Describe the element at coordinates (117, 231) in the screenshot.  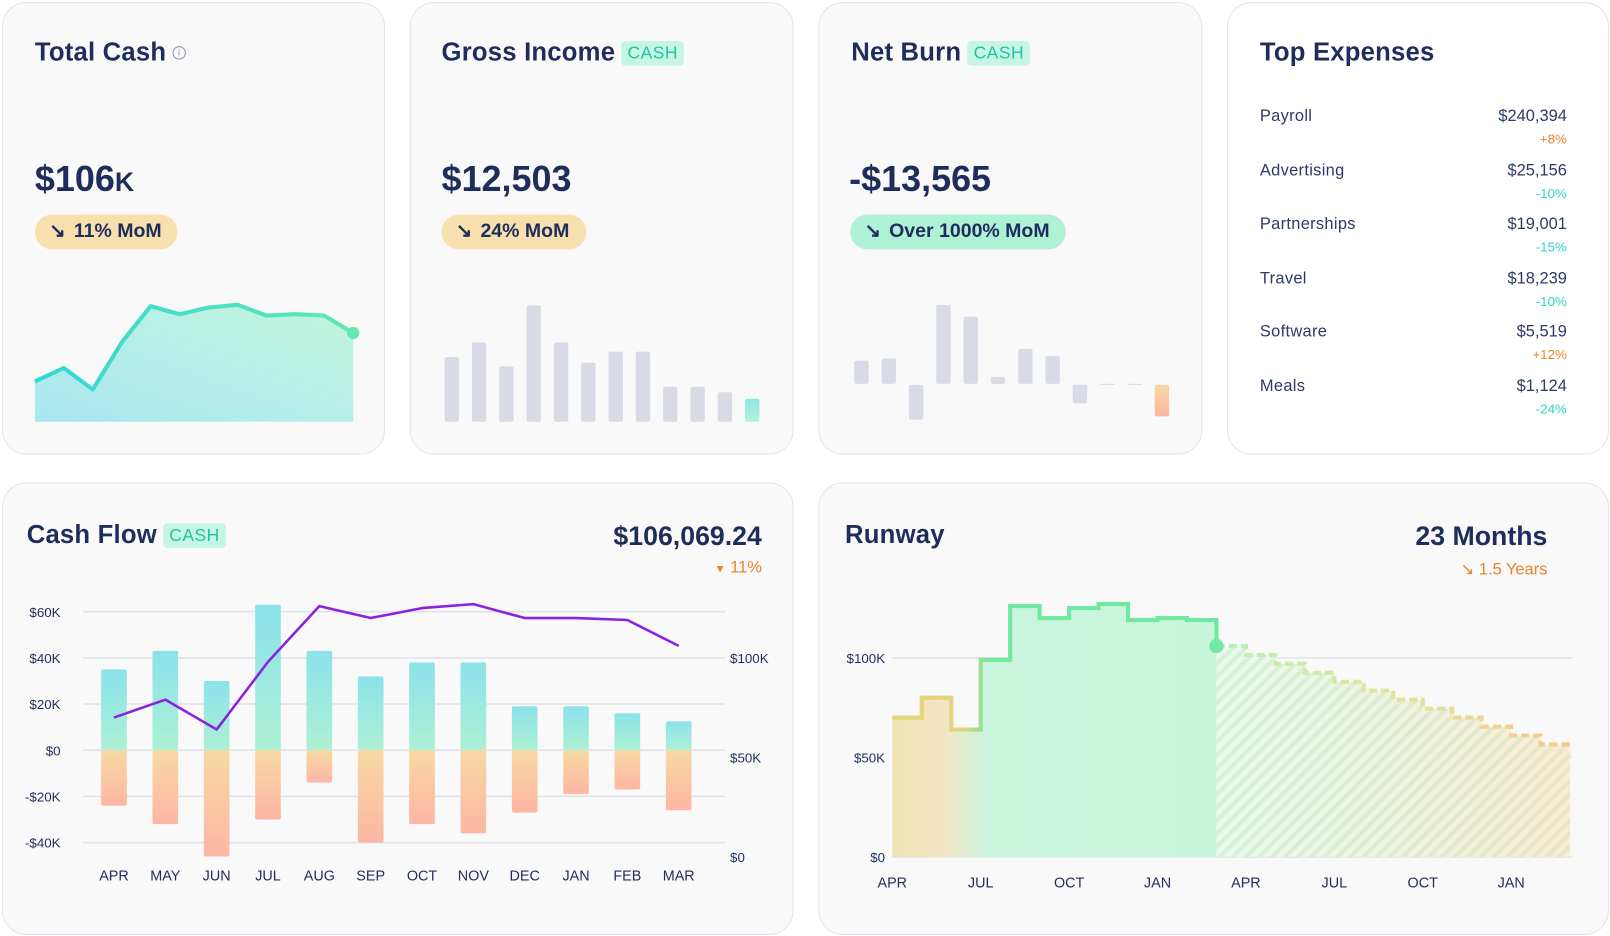
I see `mom-change-text: 11% MoM` at that location.